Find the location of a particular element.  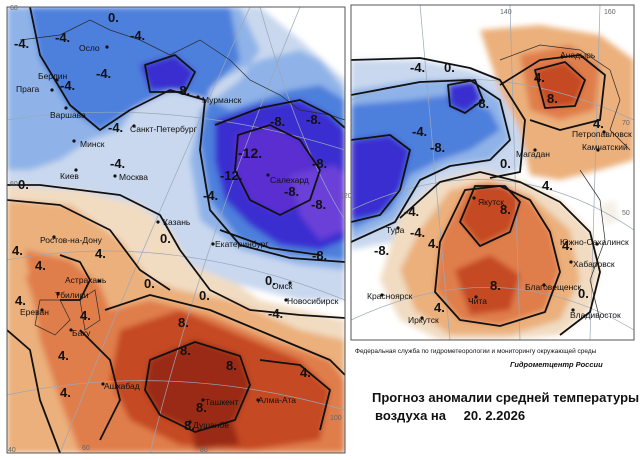

city-label: Новосибирск is located at coordinates (313, 301).